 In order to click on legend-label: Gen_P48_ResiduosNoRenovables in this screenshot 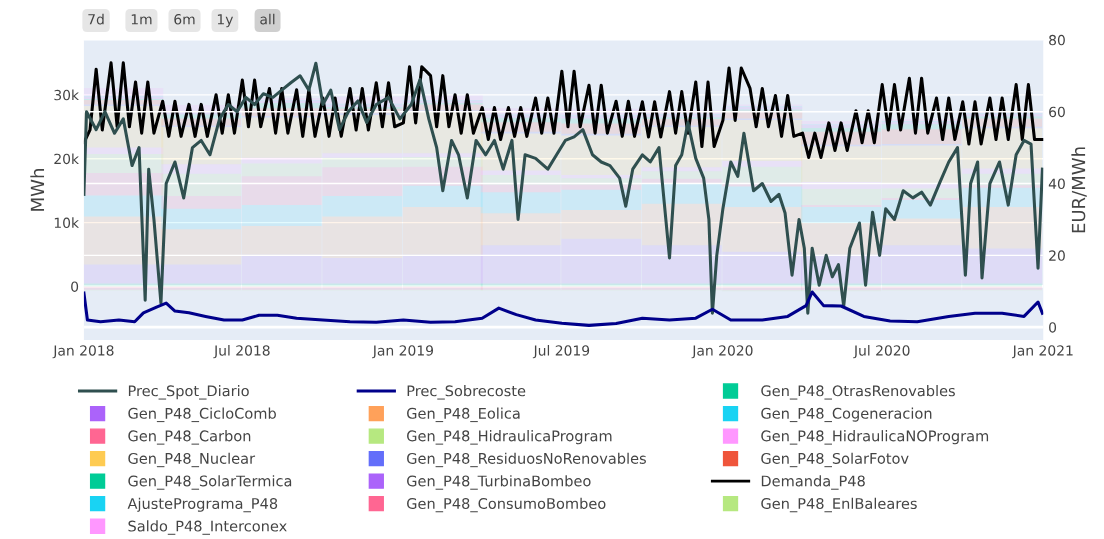, I will do `click(526, 460)`.